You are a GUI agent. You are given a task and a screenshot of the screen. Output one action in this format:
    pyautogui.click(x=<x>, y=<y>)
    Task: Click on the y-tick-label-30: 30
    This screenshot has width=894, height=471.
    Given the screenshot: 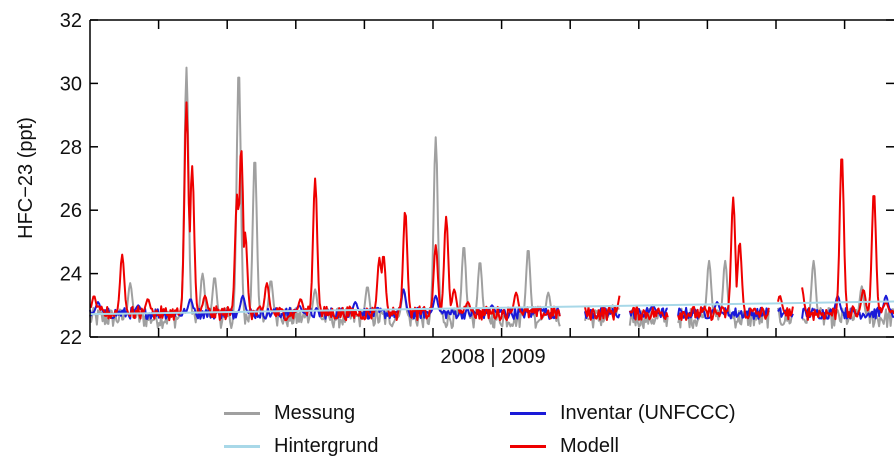 What is the action you would take?
    pyautogui.click(x=71, y=84)
    